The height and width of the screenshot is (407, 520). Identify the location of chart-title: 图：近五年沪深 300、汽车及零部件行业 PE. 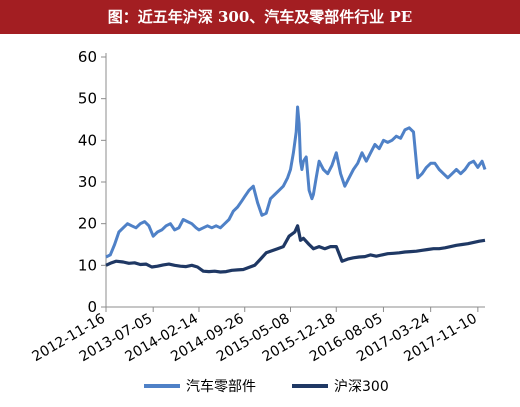
(260, 17).